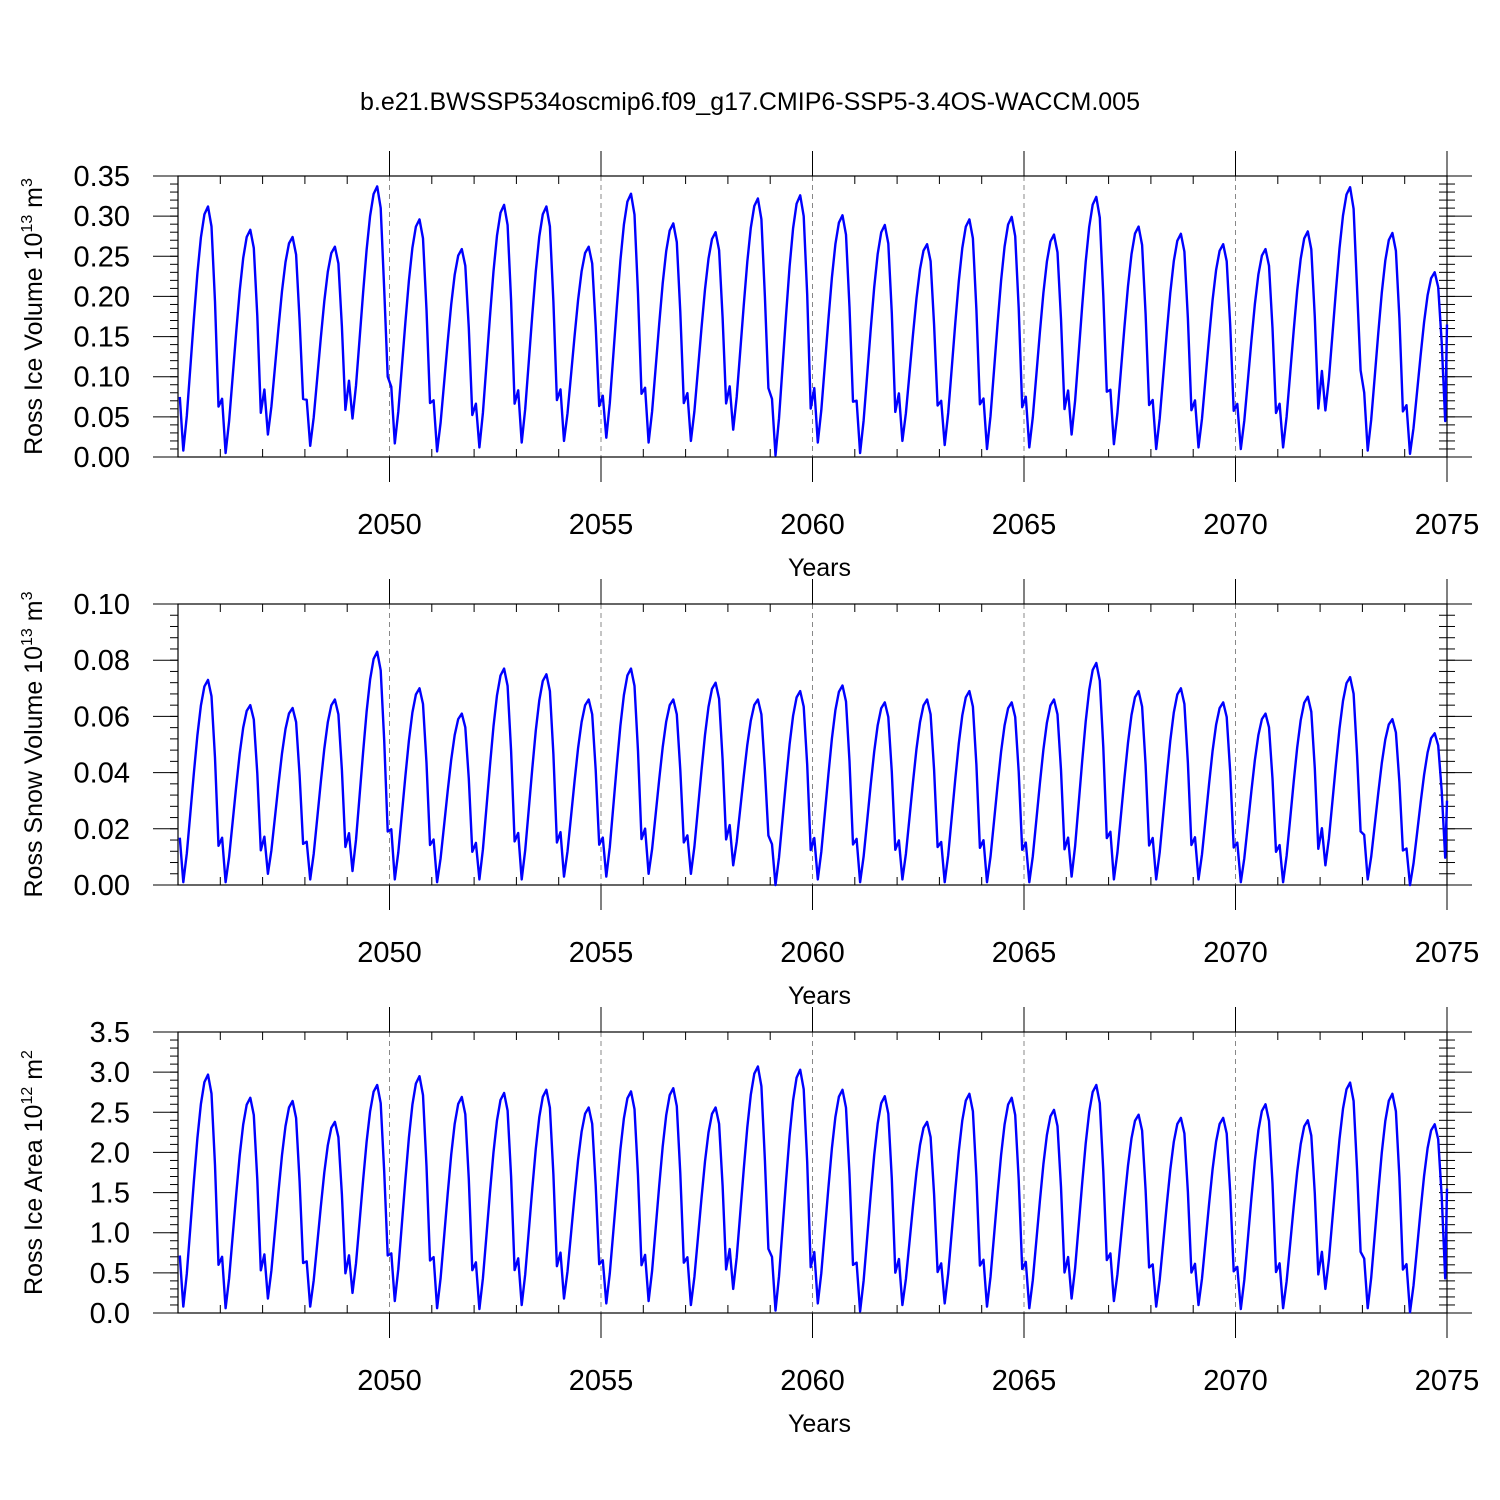  I want to click on y-tick-label: 1.0, so click(110, 1234).